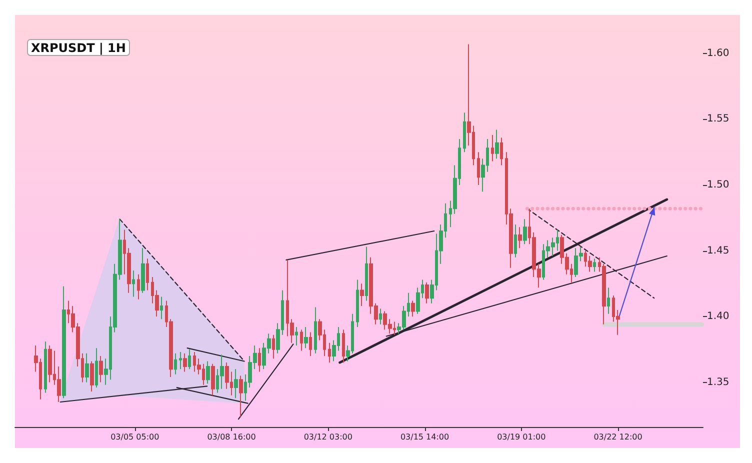  Describe the element at coordinates (718, 119) in the screenshot. I see `y-tick-label: 1.55` at that location.